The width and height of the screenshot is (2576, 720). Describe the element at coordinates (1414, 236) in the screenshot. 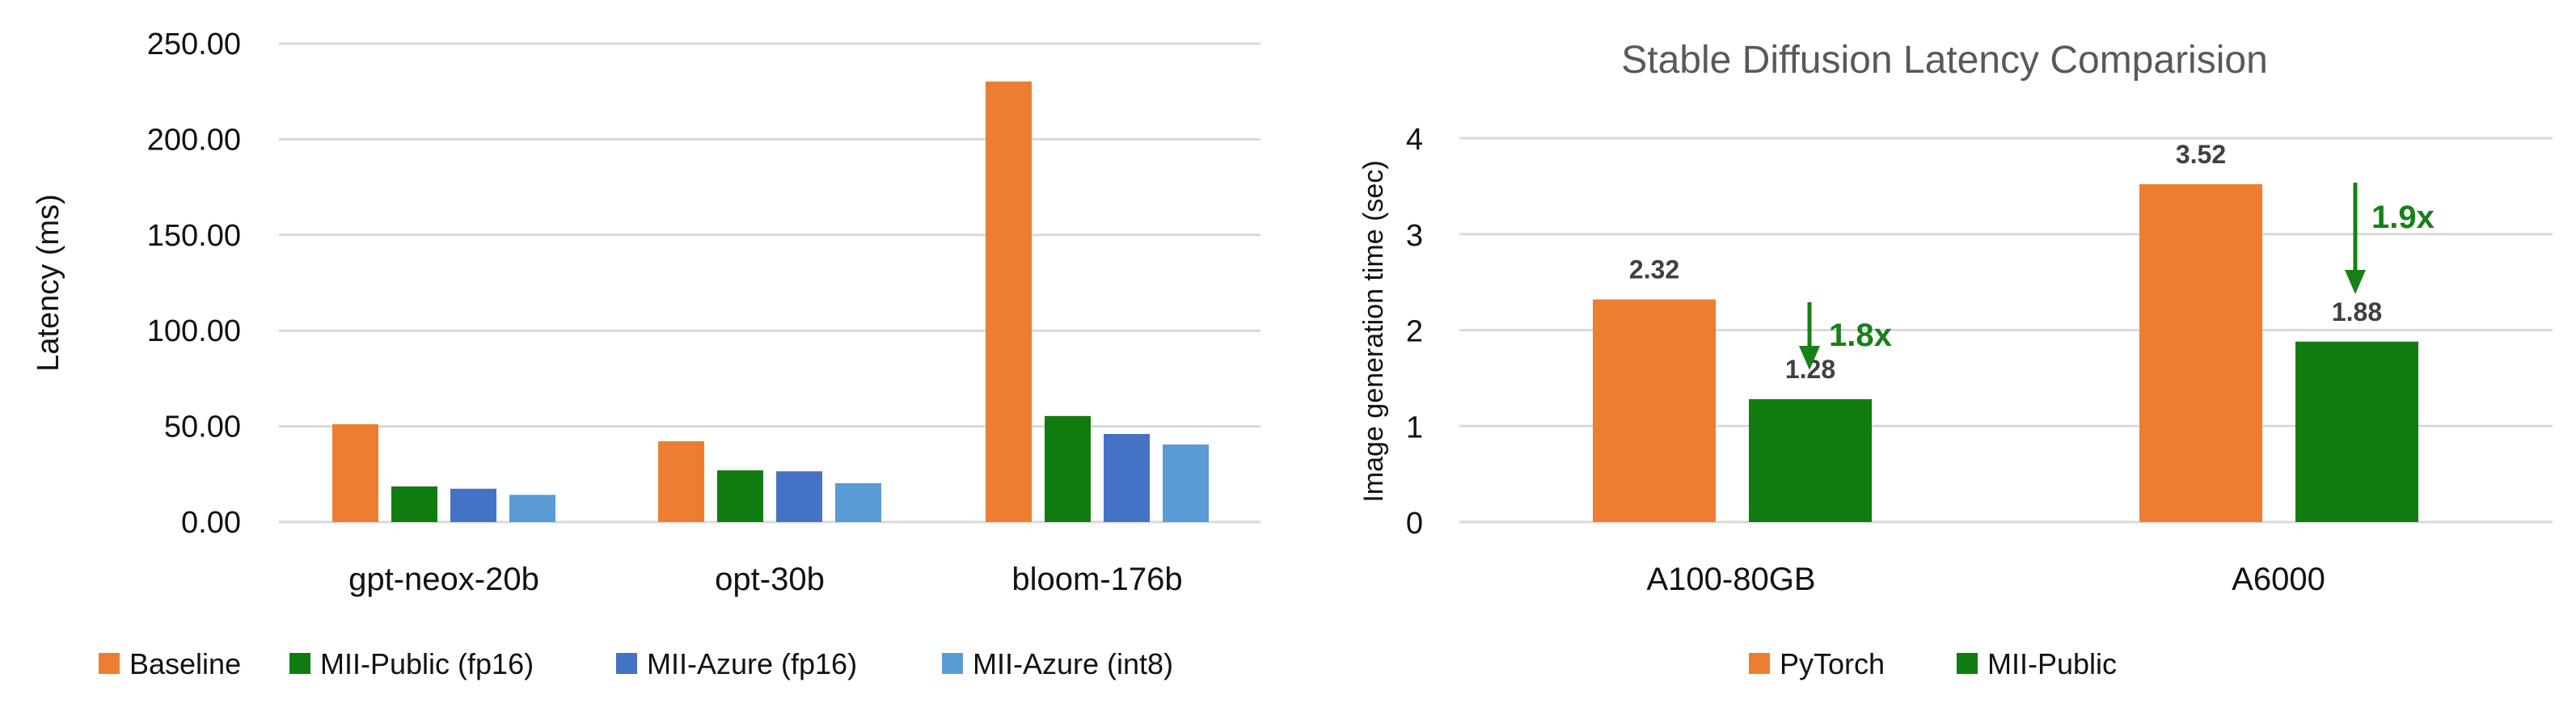

I see `y-tick-label: 3` at that location.